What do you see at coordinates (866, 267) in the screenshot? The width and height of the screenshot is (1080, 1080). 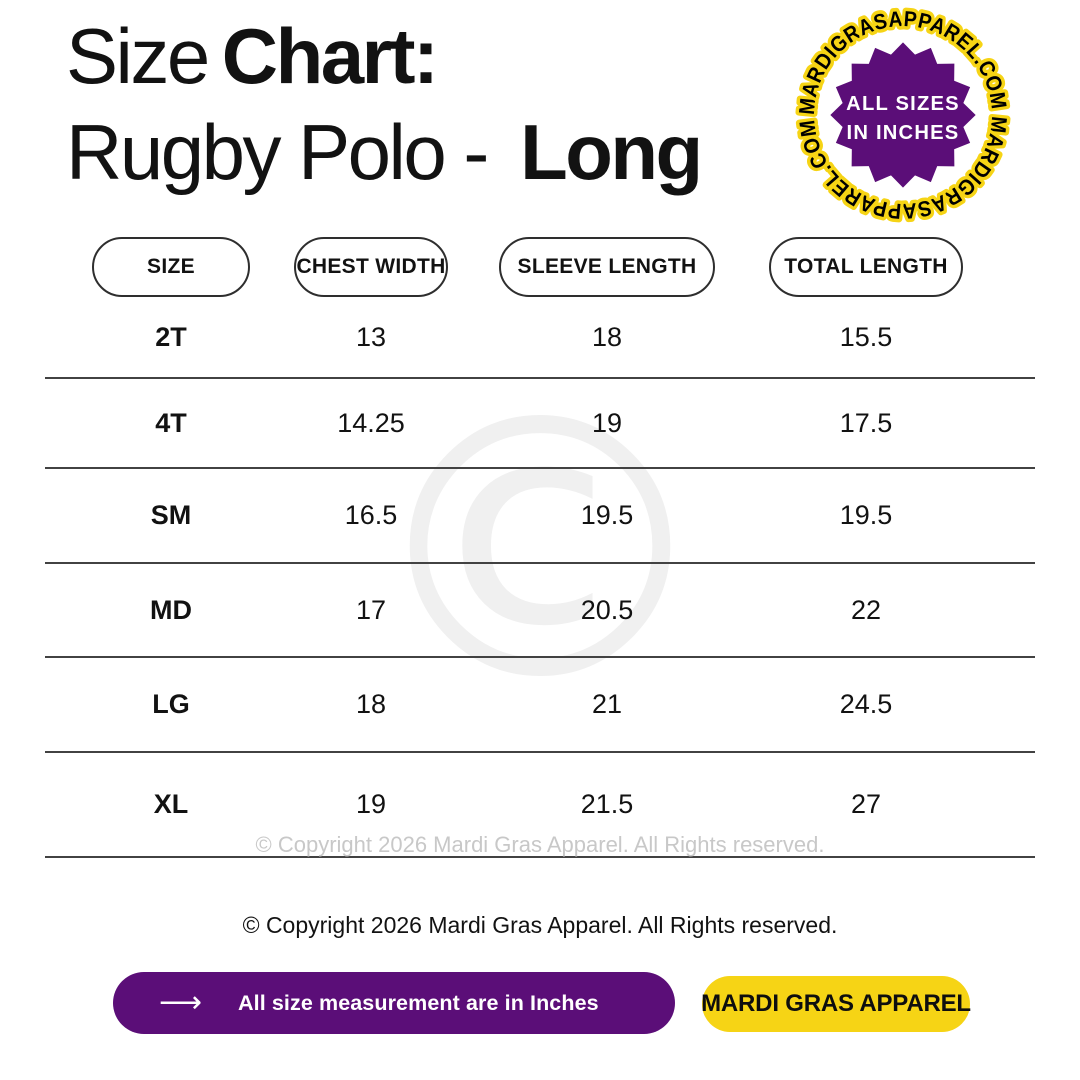 I see `header-total-length: TOTAL LENGTH` at bounding box center [866, 267].